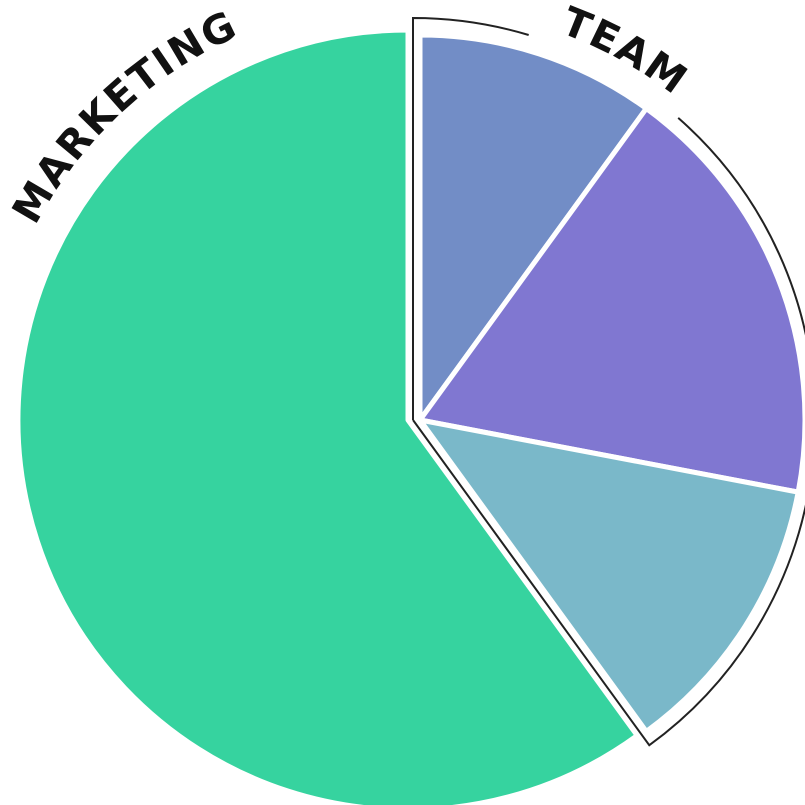 Image resolution: width=805 pixels, height=805 pixels. I want to click on pie-slice, so click(533, 227).